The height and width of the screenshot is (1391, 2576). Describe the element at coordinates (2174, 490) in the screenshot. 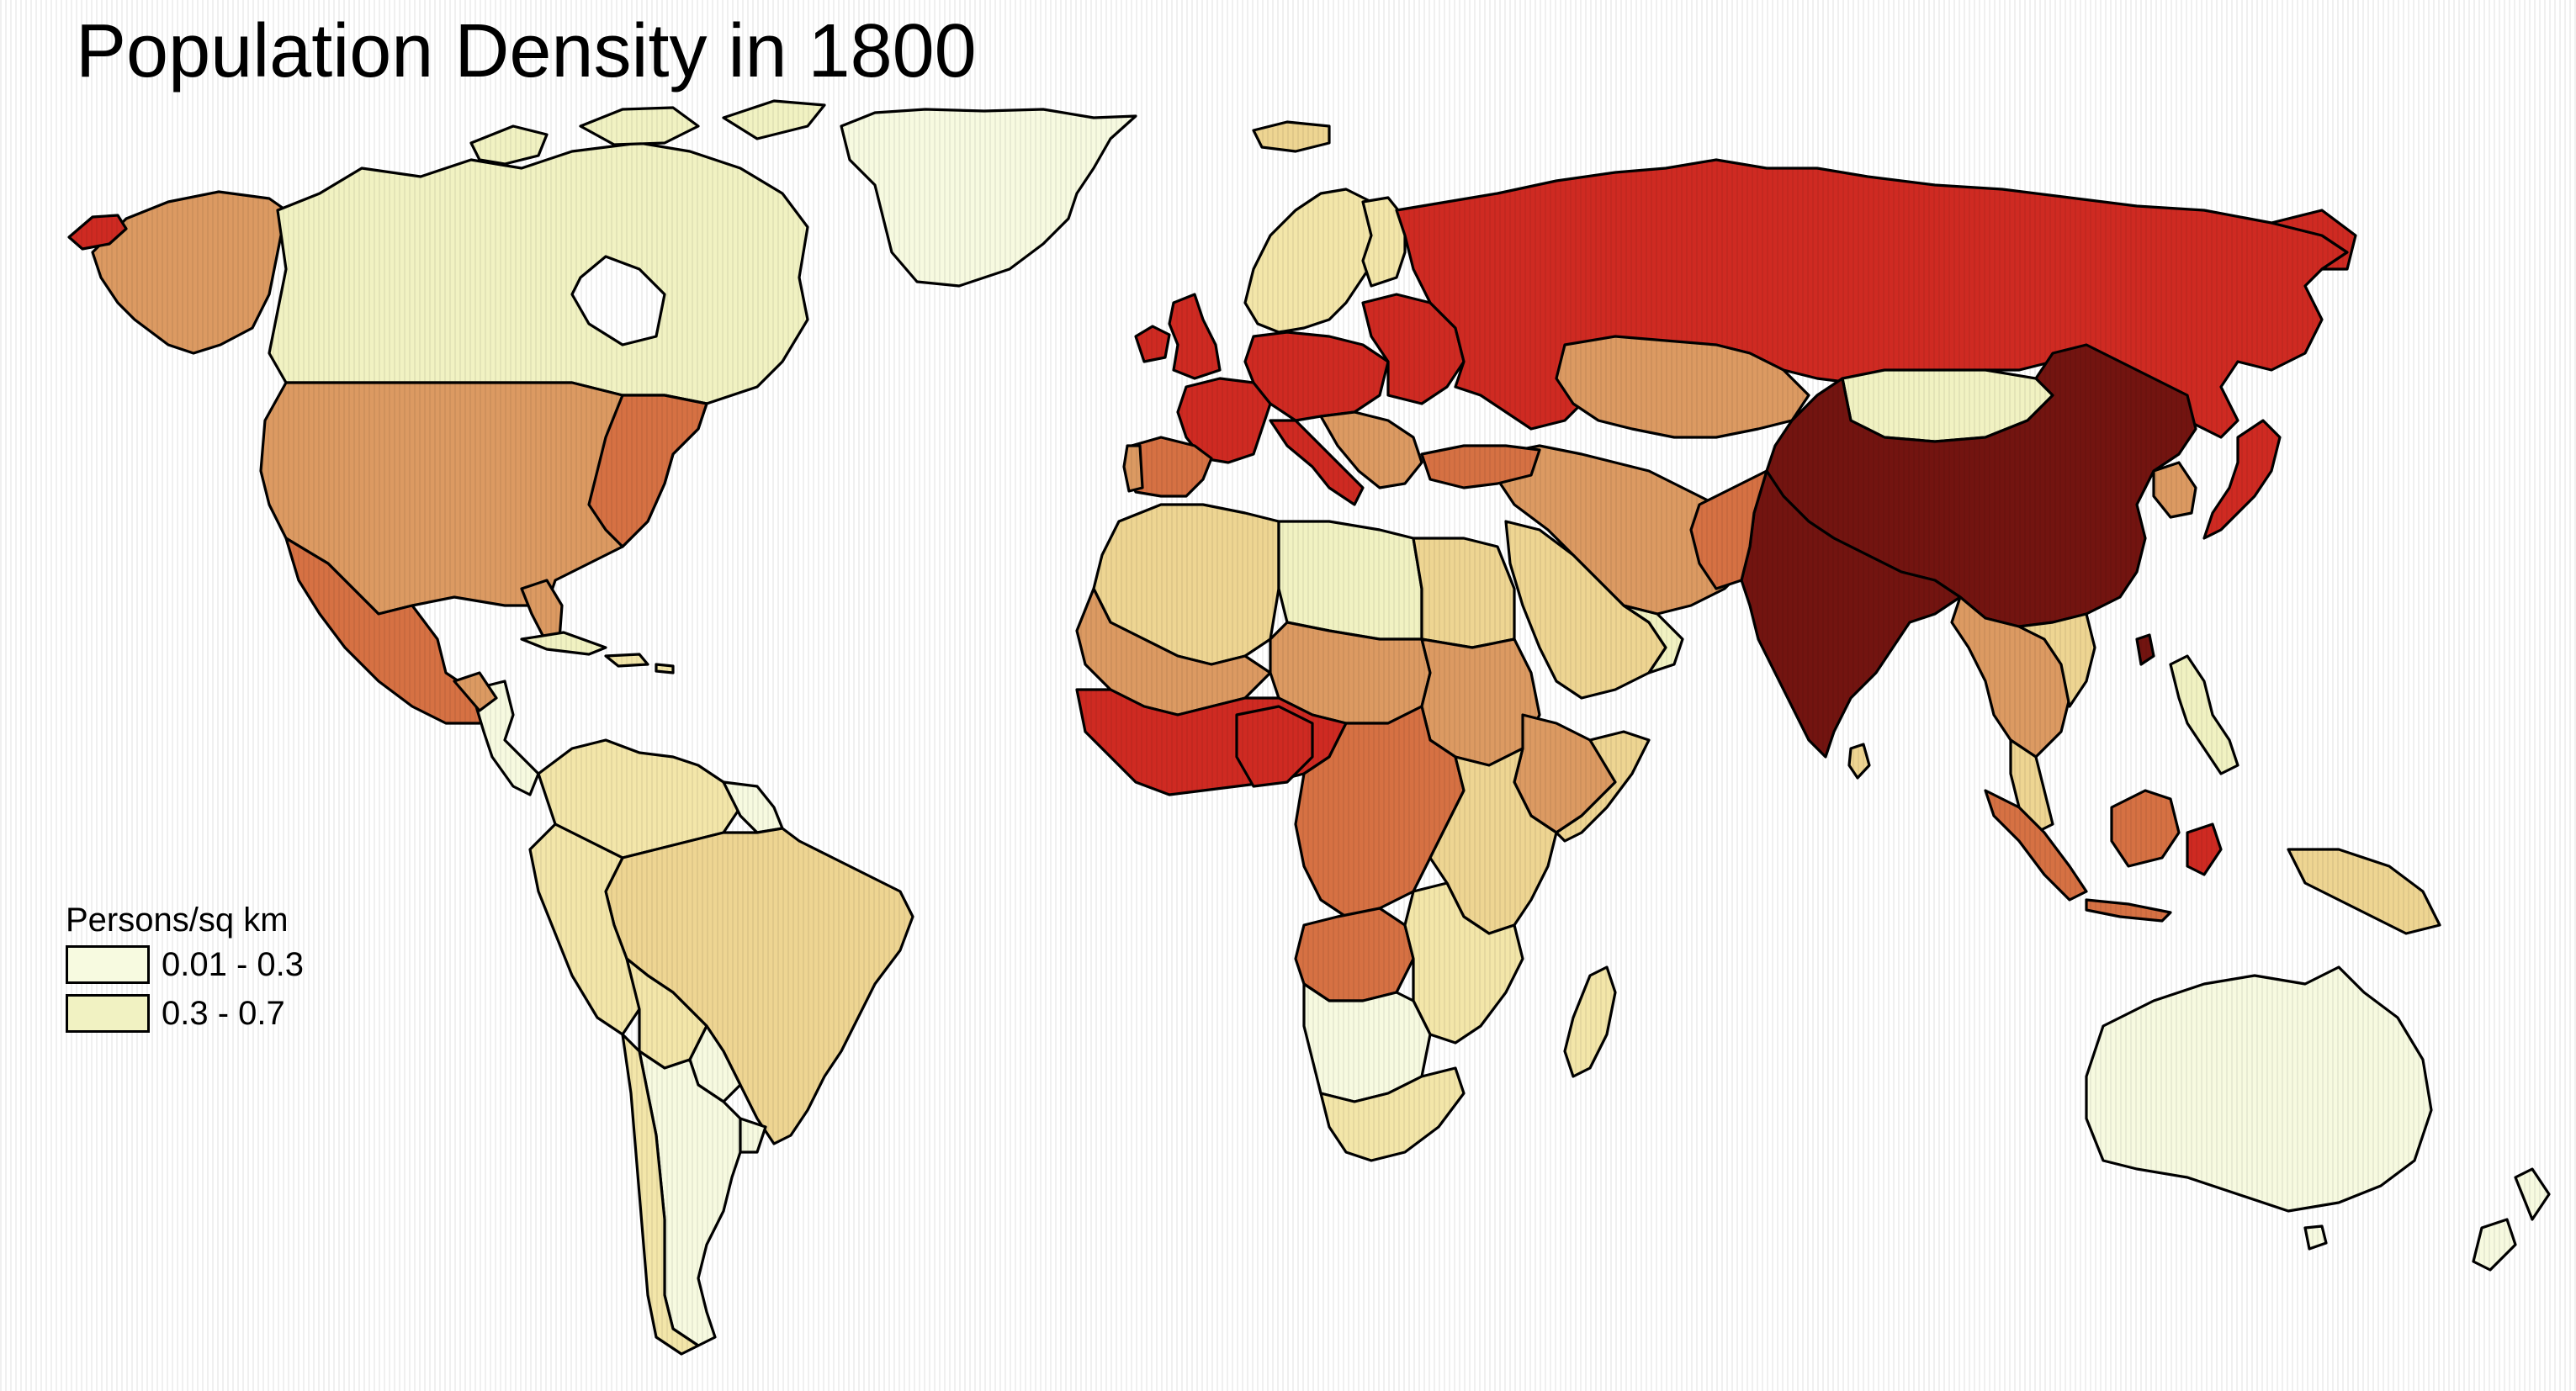

I see `region-korea` at that location.